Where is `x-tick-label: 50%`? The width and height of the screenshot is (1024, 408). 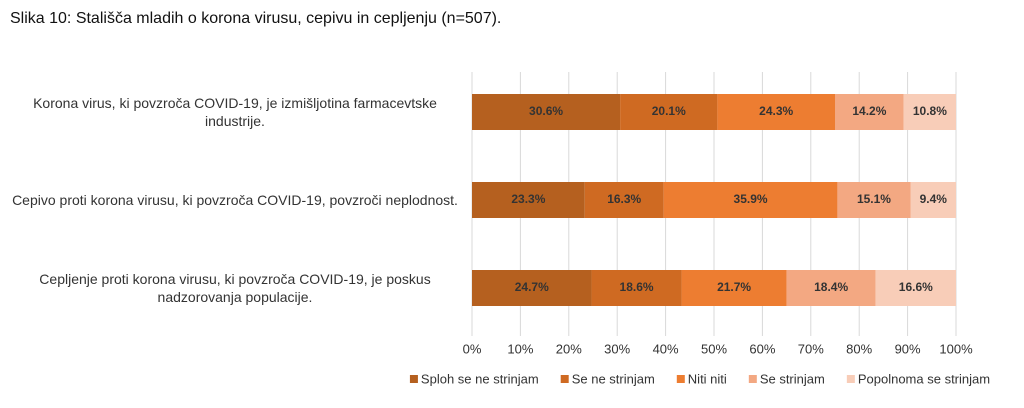
x-tick-label: 50% is located at coordinates (714, 348).